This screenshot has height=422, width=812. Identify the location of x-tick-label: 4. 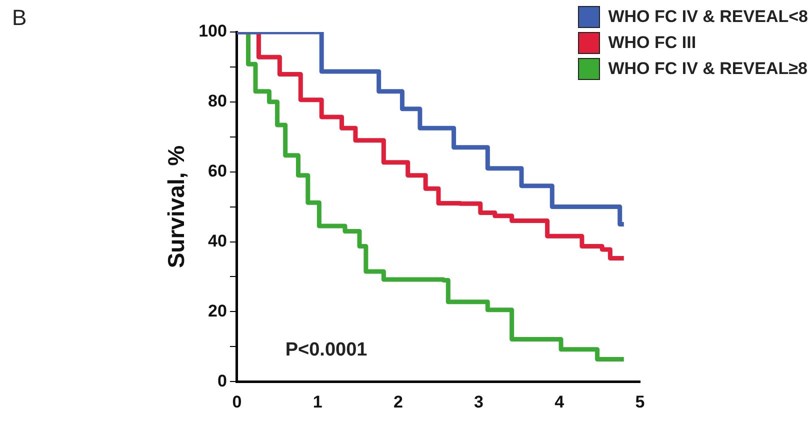
(559, 402).